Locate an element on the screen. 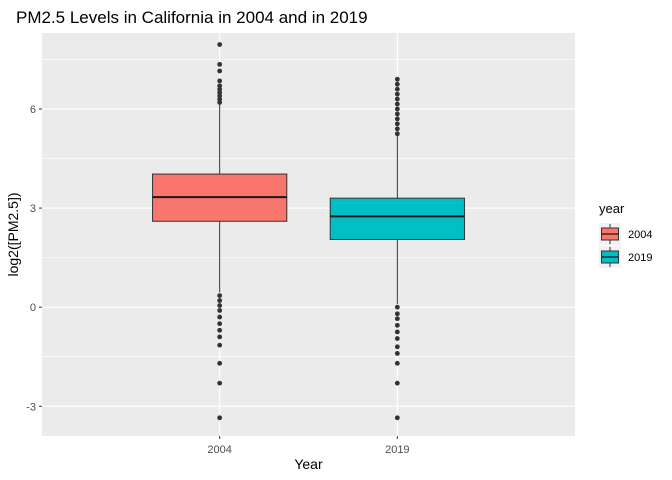 The width and height of the screenshot is (672, 480). box-iqr is located at coordinates (397, 218).